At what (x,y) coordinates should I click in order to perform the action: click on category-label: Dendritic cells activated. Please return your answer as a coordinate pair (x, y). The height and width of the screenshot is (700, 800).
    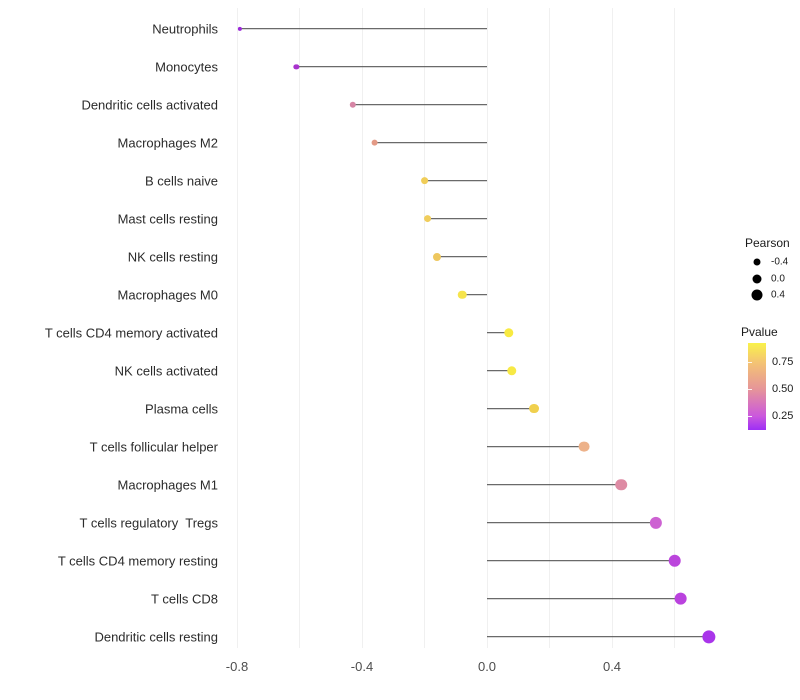
    Looking at the image, I should click on (149, 104).